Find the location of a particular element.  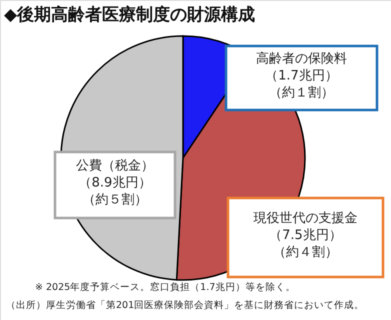

text: （出所）厚生労働省「第201回医療保険部会資料」を基に財務省において作成。 is located at coordinates (185, 305).